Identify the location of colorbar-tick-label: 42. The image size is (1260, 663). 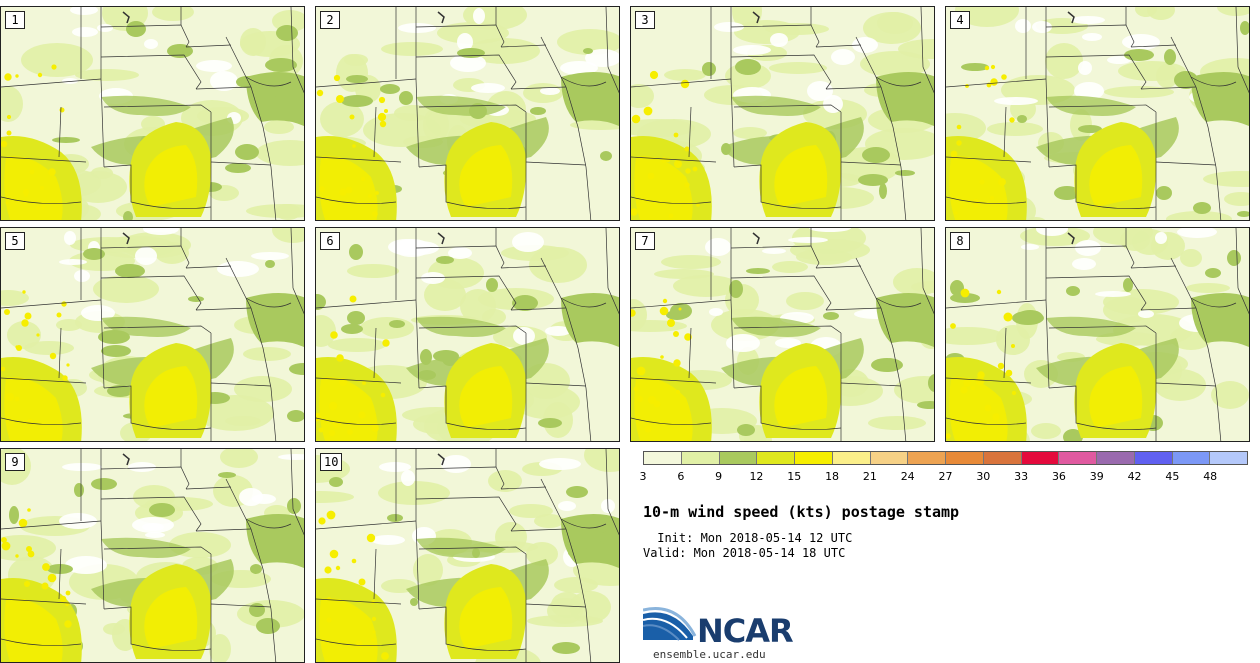
(1134, 476).